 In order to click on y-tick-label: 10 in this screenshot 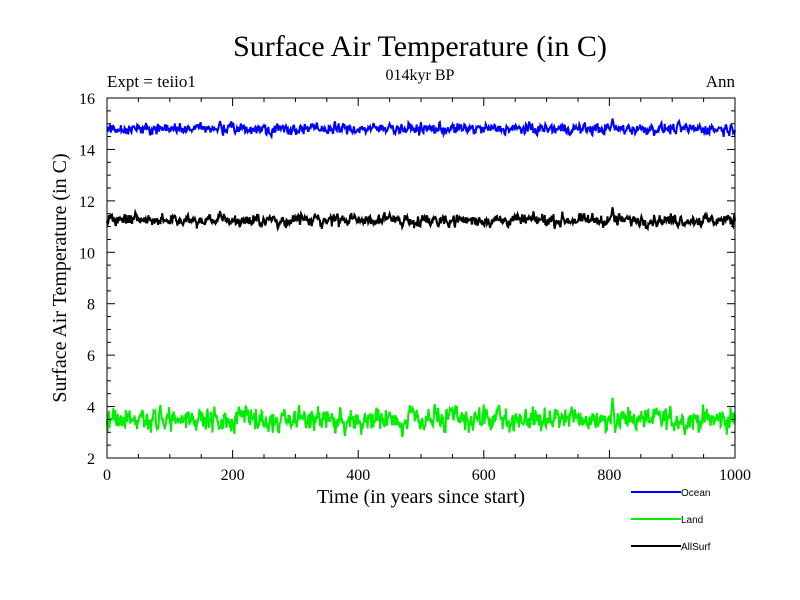, I will do `click(87, 253)`.